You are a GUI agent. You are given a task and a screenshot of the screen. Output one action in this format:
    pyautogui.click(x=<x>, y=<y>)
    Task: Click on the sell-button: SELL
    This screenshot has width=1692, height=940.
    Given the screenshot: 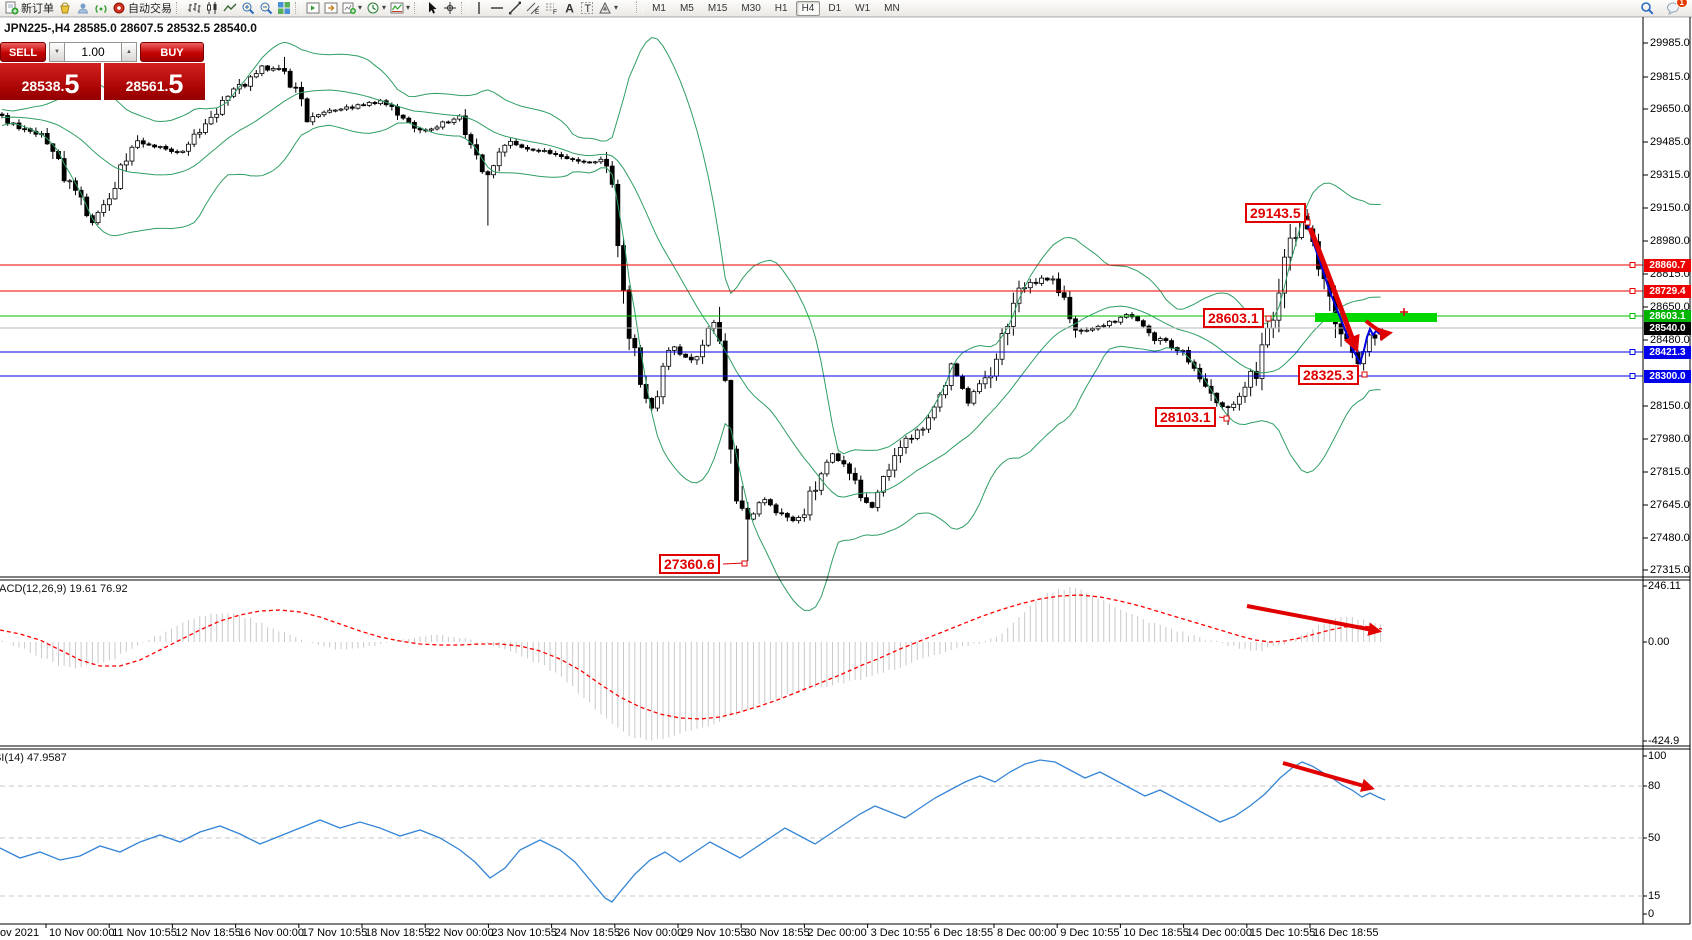 What is the action you would take?
    pyautogui.click(x=23, y=52)
    